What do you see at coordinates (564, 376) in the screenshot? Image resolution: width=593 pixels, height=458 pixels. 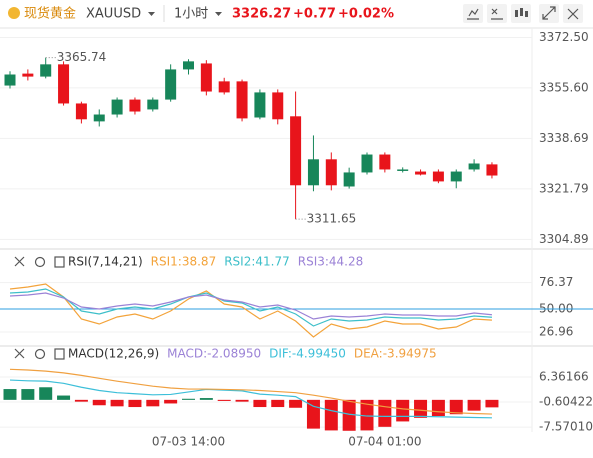 I see `y-tick-label: 6.36166` at bounding box center [564, 376].